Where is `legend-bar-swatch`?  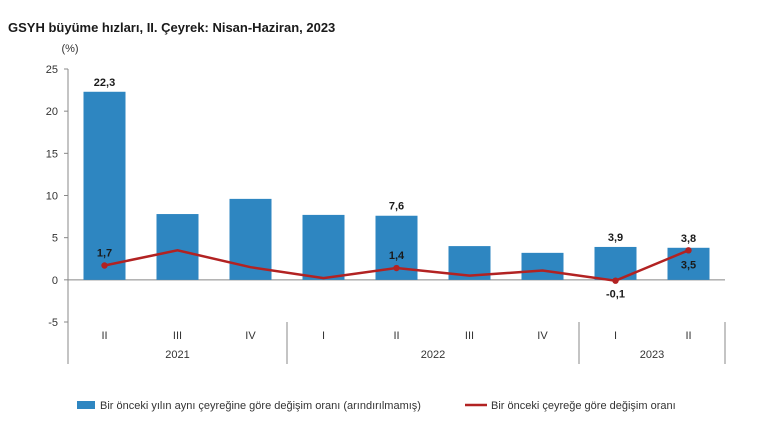 legend-bar-swatch is located at coordinates (86, 405).